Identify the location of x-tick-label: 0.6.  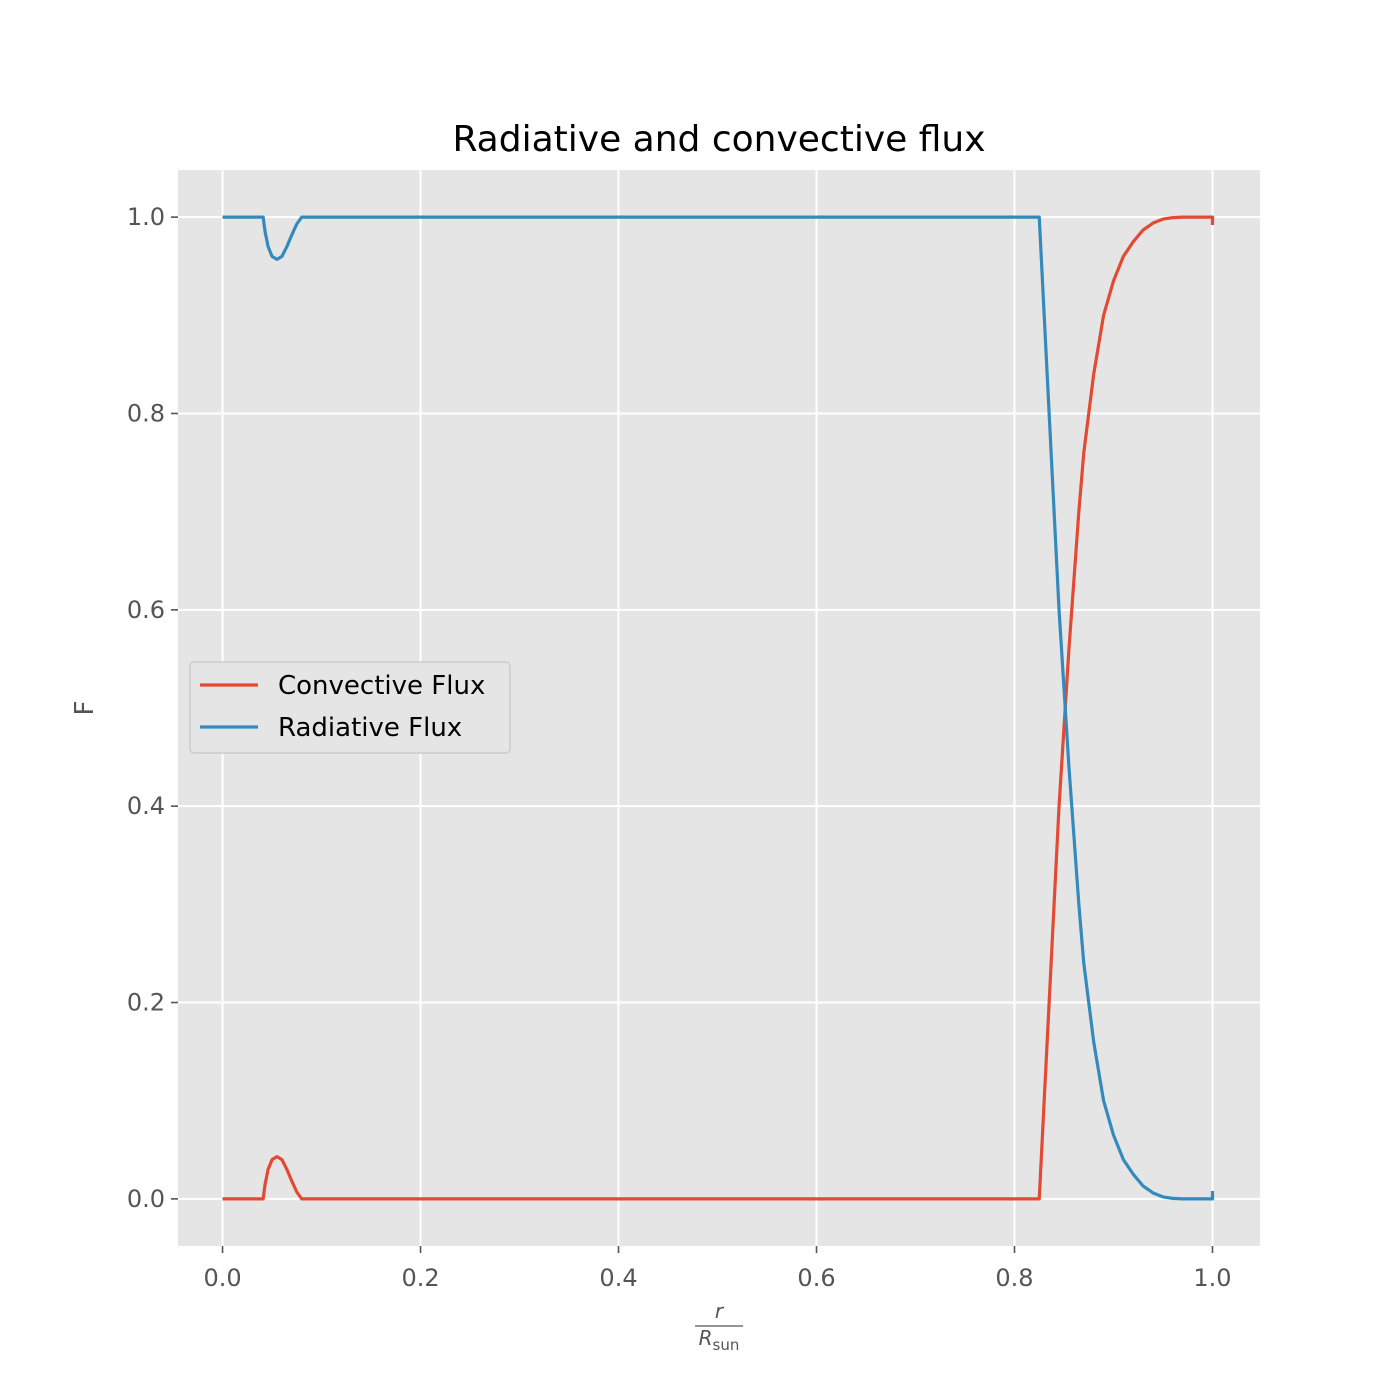
(816, 1278).